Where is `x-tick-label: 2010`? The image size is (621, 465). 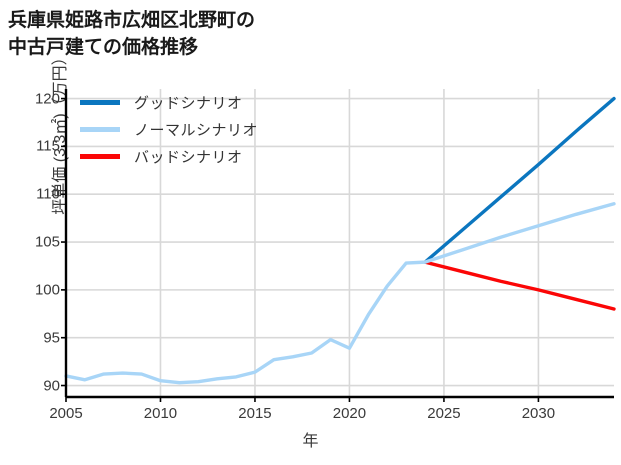 x-tick-label: 2010 is located at coordinates (160, 413).